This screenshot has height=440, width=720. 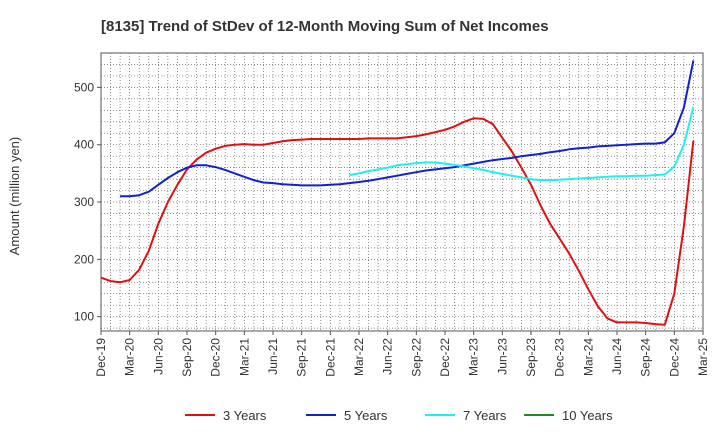 I want to click on x-tick-label: Jun-24, so click(x=617, y=356).